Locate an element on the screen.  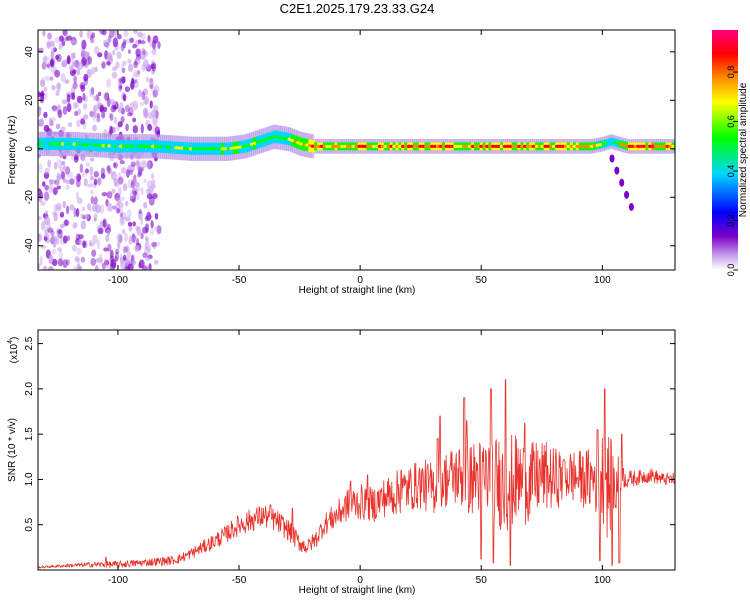
snr-multiplier-base: (x10 is located at coordinates (14, 353).